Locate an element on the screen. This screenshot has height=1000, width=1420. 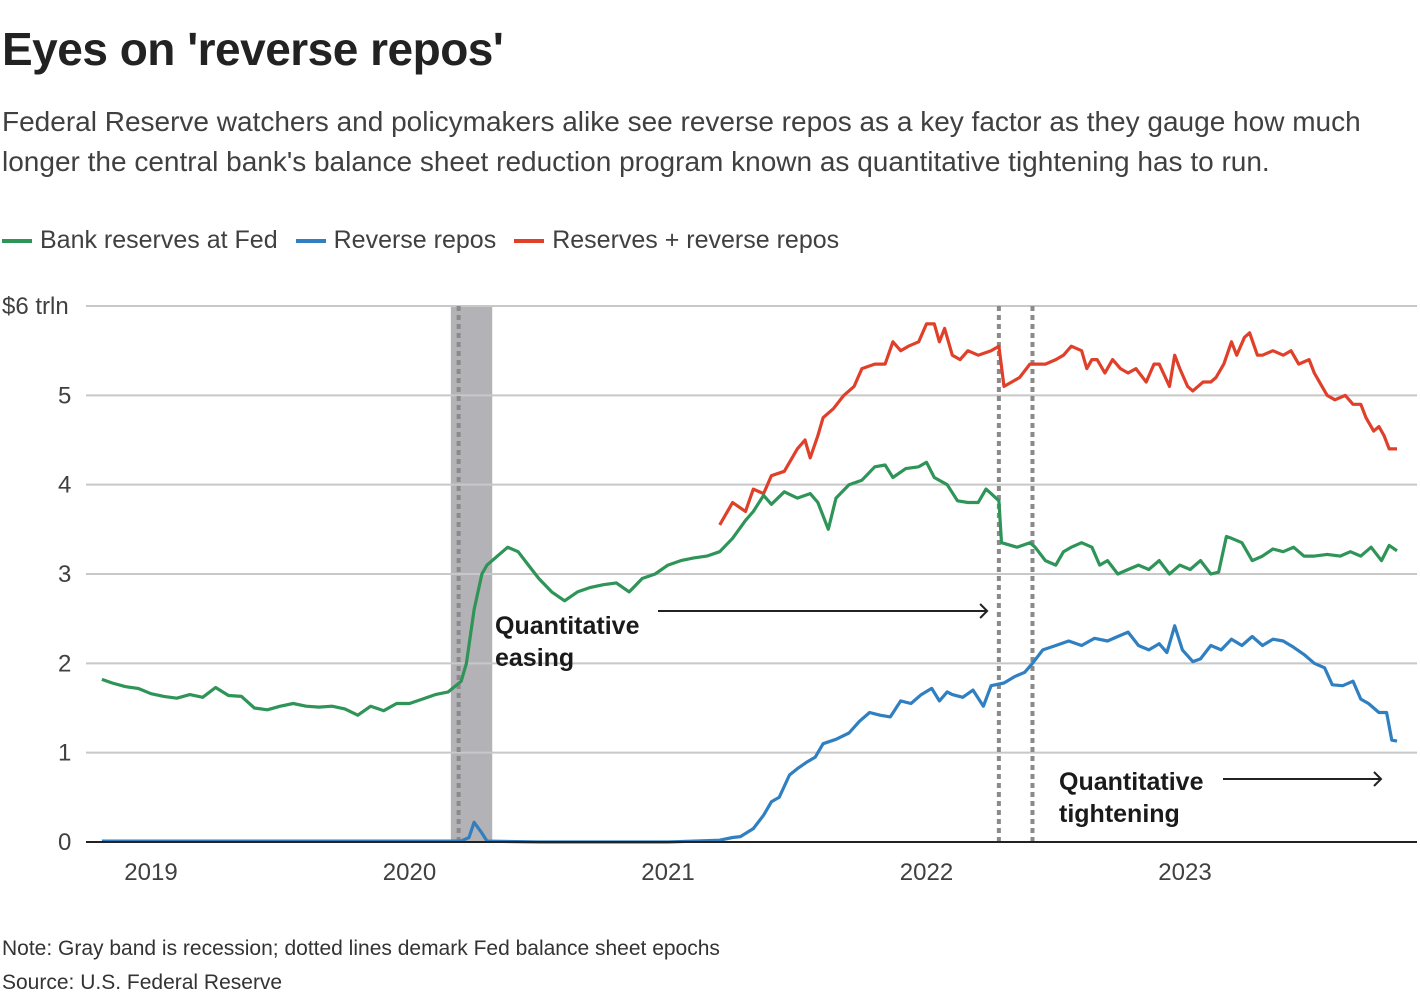
x-tick-label: 2023 is located at coordinates (1184, 872).